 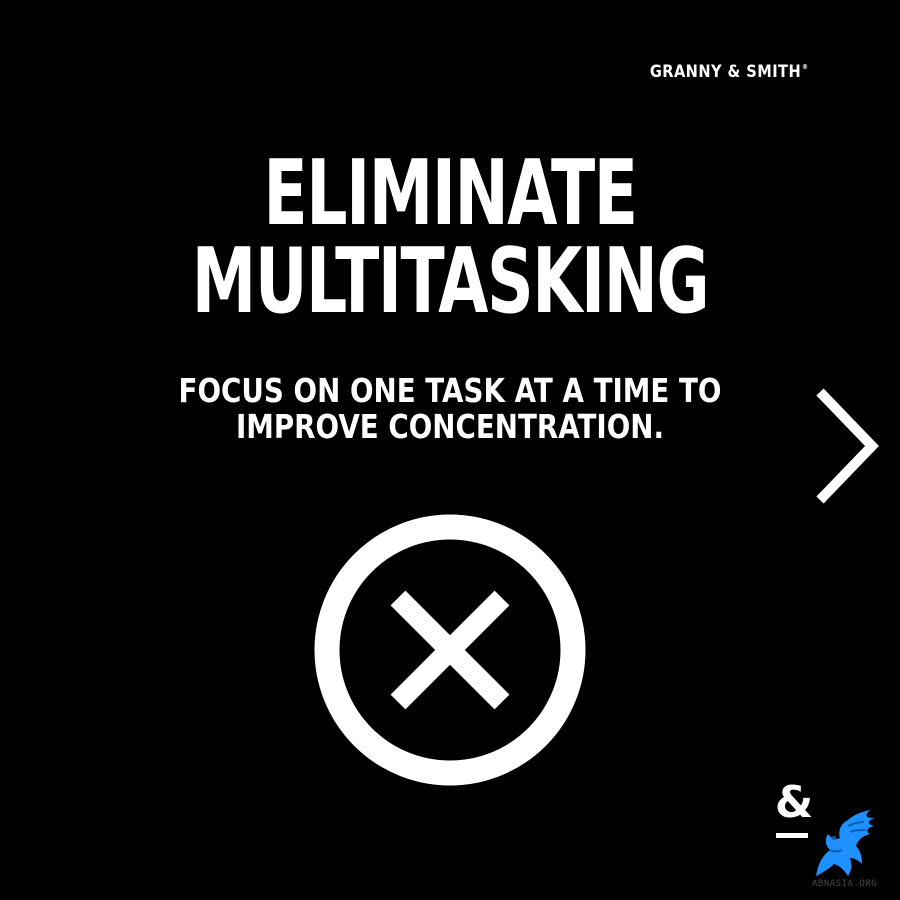 I want to click on registered-mark: ®, so click(x=804, y=67).